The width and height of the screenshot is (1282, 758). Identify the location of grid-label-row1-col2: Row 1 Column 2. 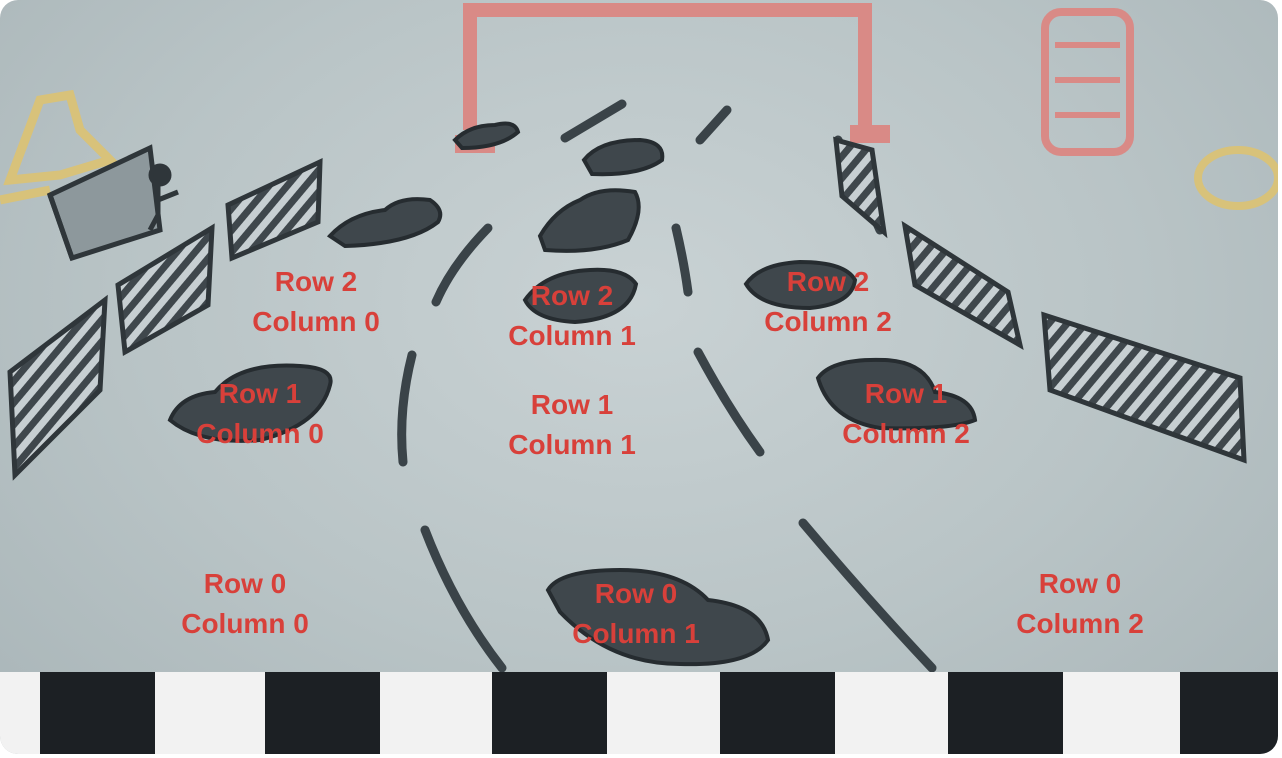
(906, 414).